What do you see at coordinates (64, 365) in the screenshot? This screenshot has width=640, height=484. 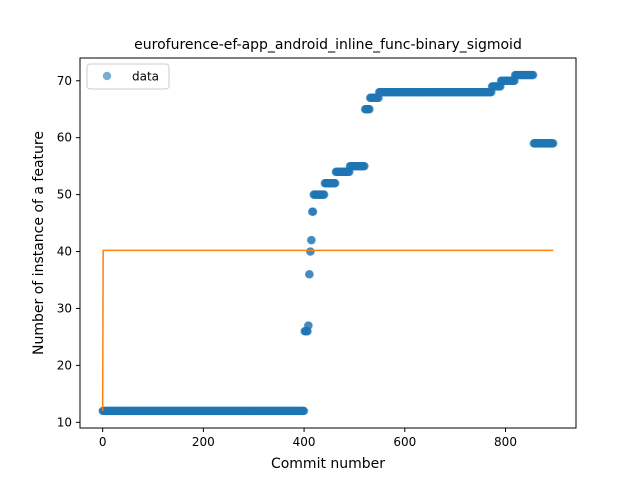 I see `y-tick-label: 20` at bounding box center [64, 365].